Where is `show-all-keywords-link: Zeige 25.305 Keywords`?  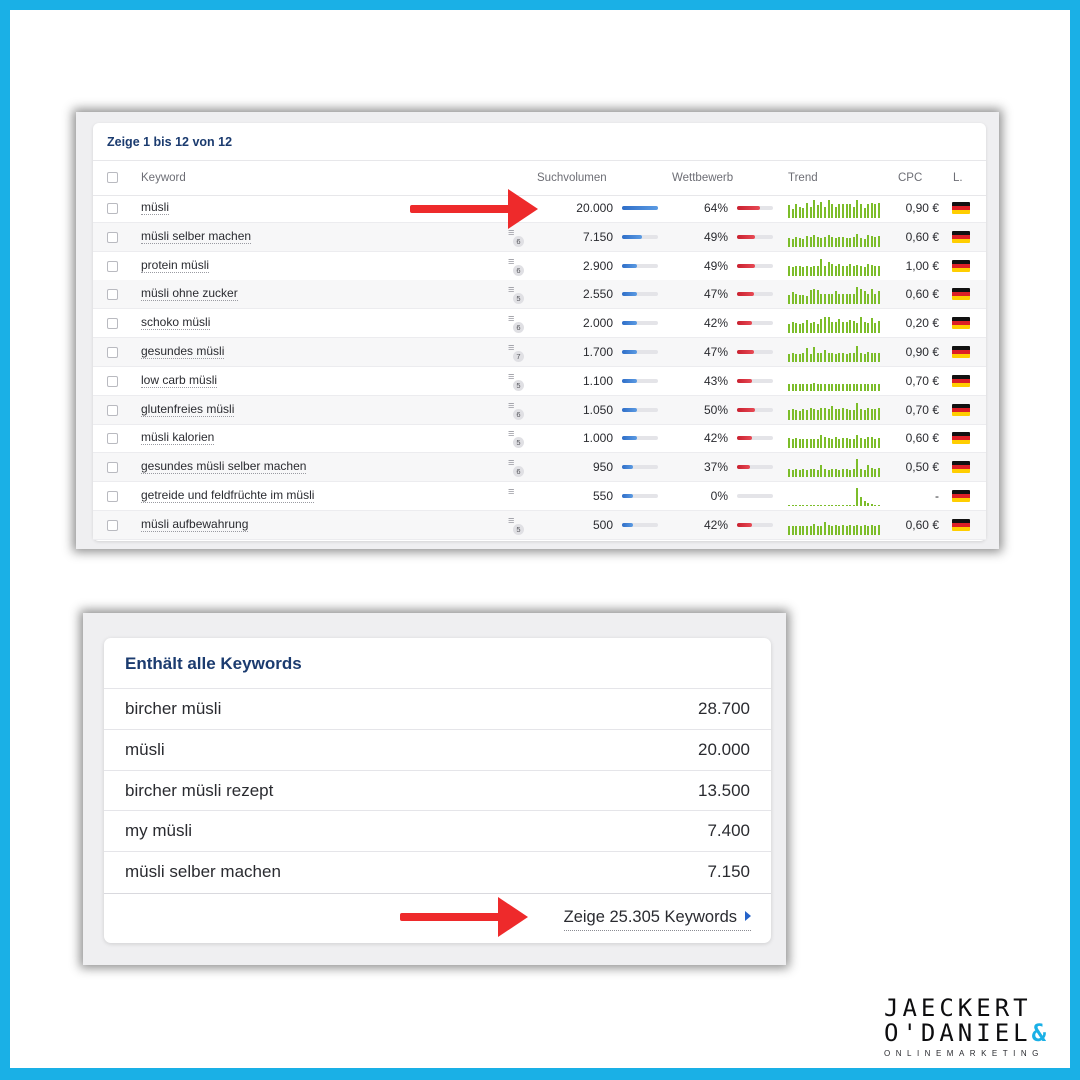 show-all-keywords-link: Zeige 25.305 Keywords is located at coordinates (657, 919).